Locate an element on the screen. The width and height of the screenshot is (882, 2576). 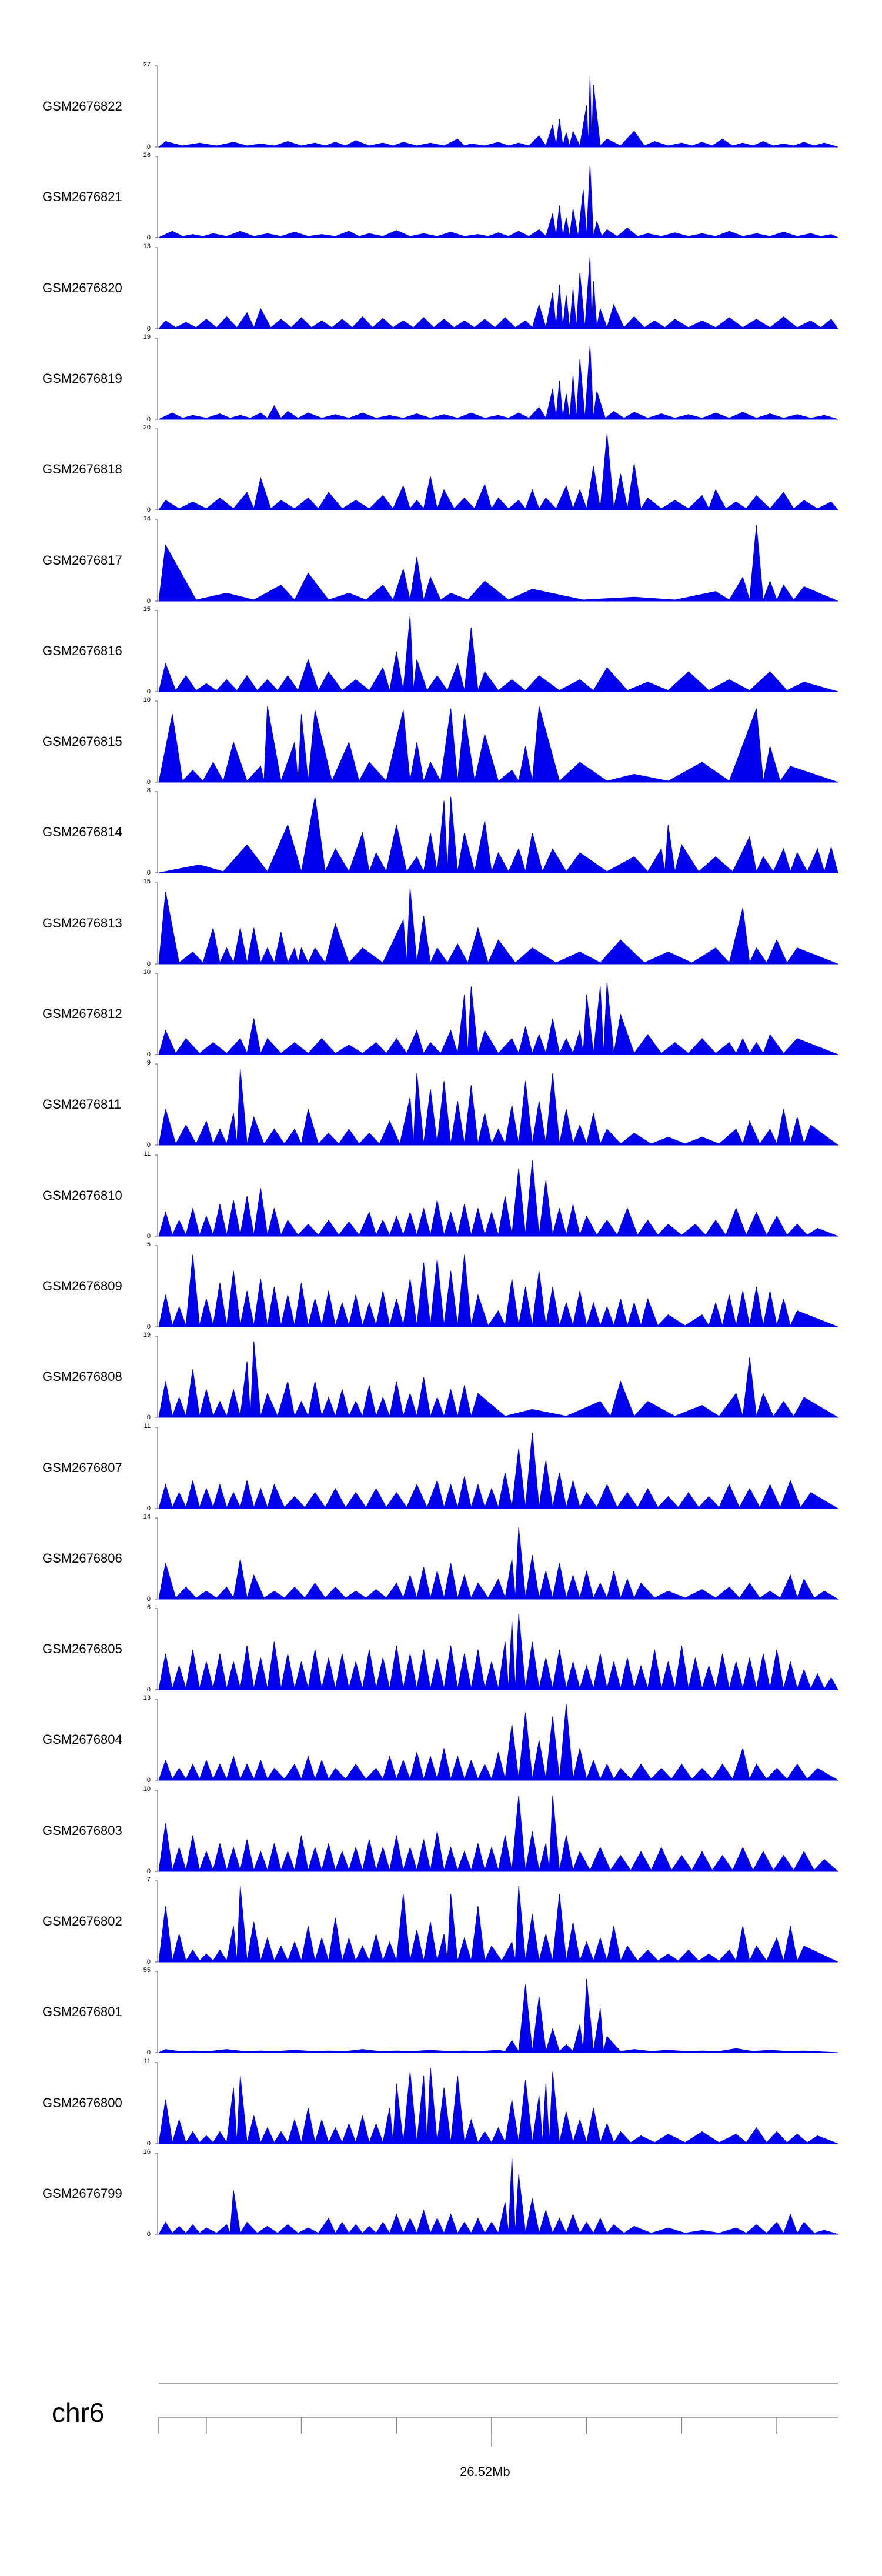
track-label: GSM2676800 is located at coordinates (82, 2102).